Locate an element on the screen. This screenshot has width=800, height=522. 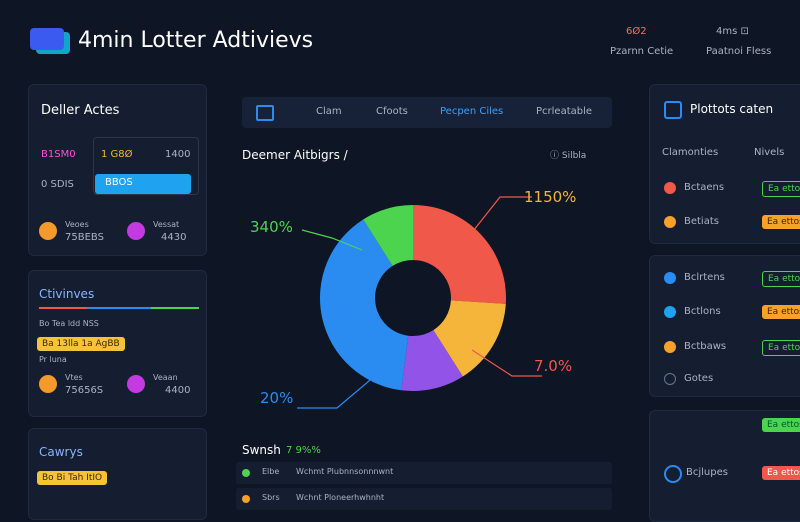
logo is located at coordinates (47, 39).